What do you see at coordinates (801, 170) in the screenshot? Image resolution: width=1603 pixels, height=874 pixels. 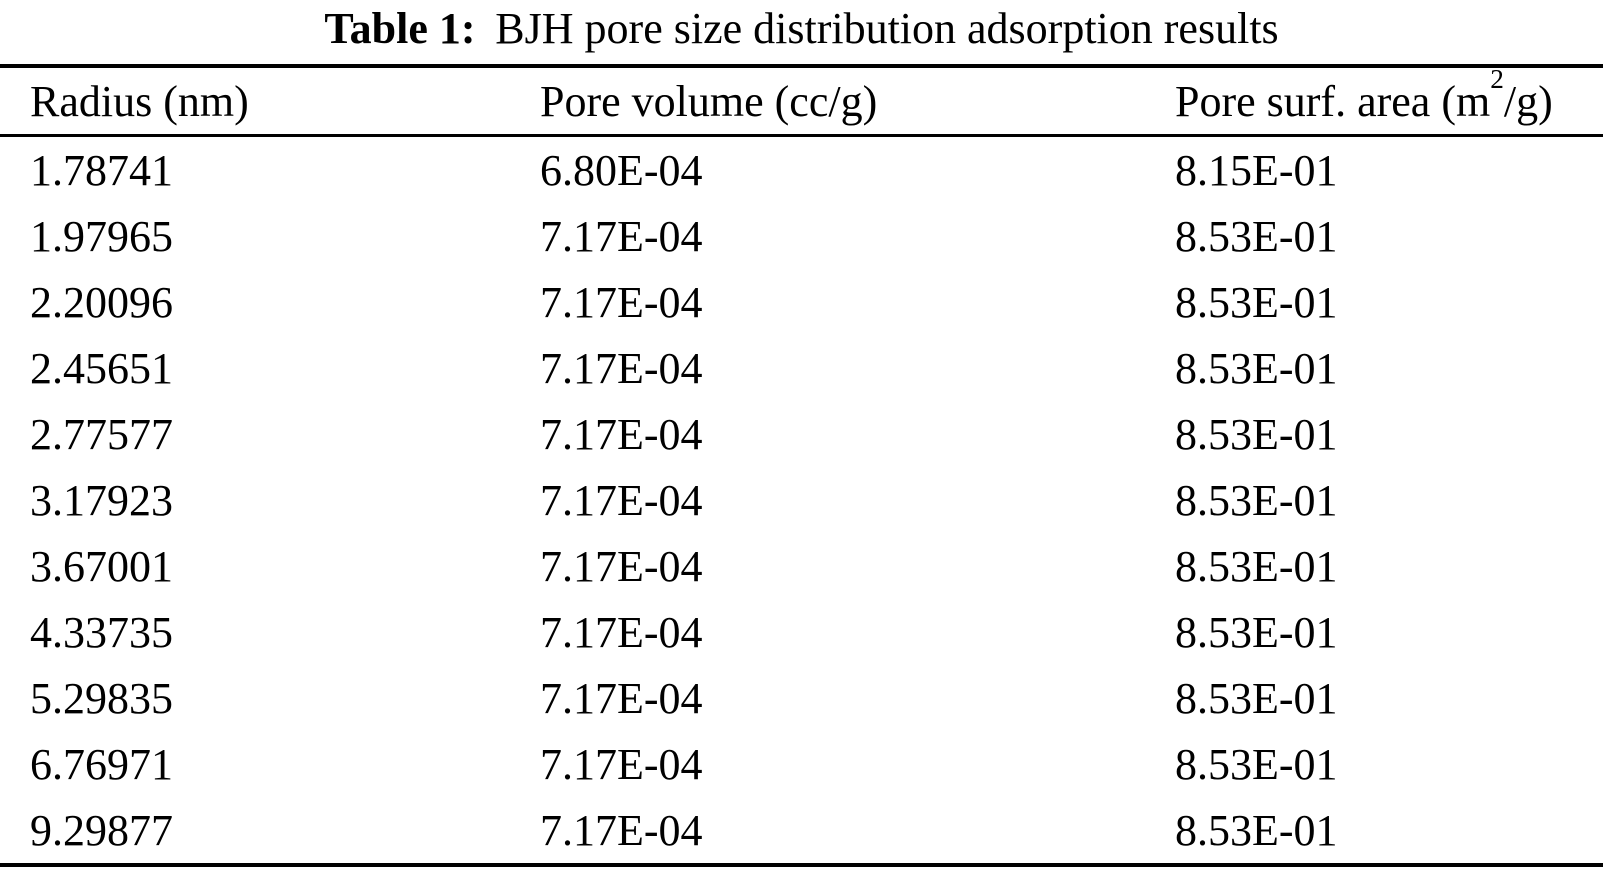 I see `table-row: 1.78741 6.80E-04 8.15E-01` at bounding box center [801, 170].